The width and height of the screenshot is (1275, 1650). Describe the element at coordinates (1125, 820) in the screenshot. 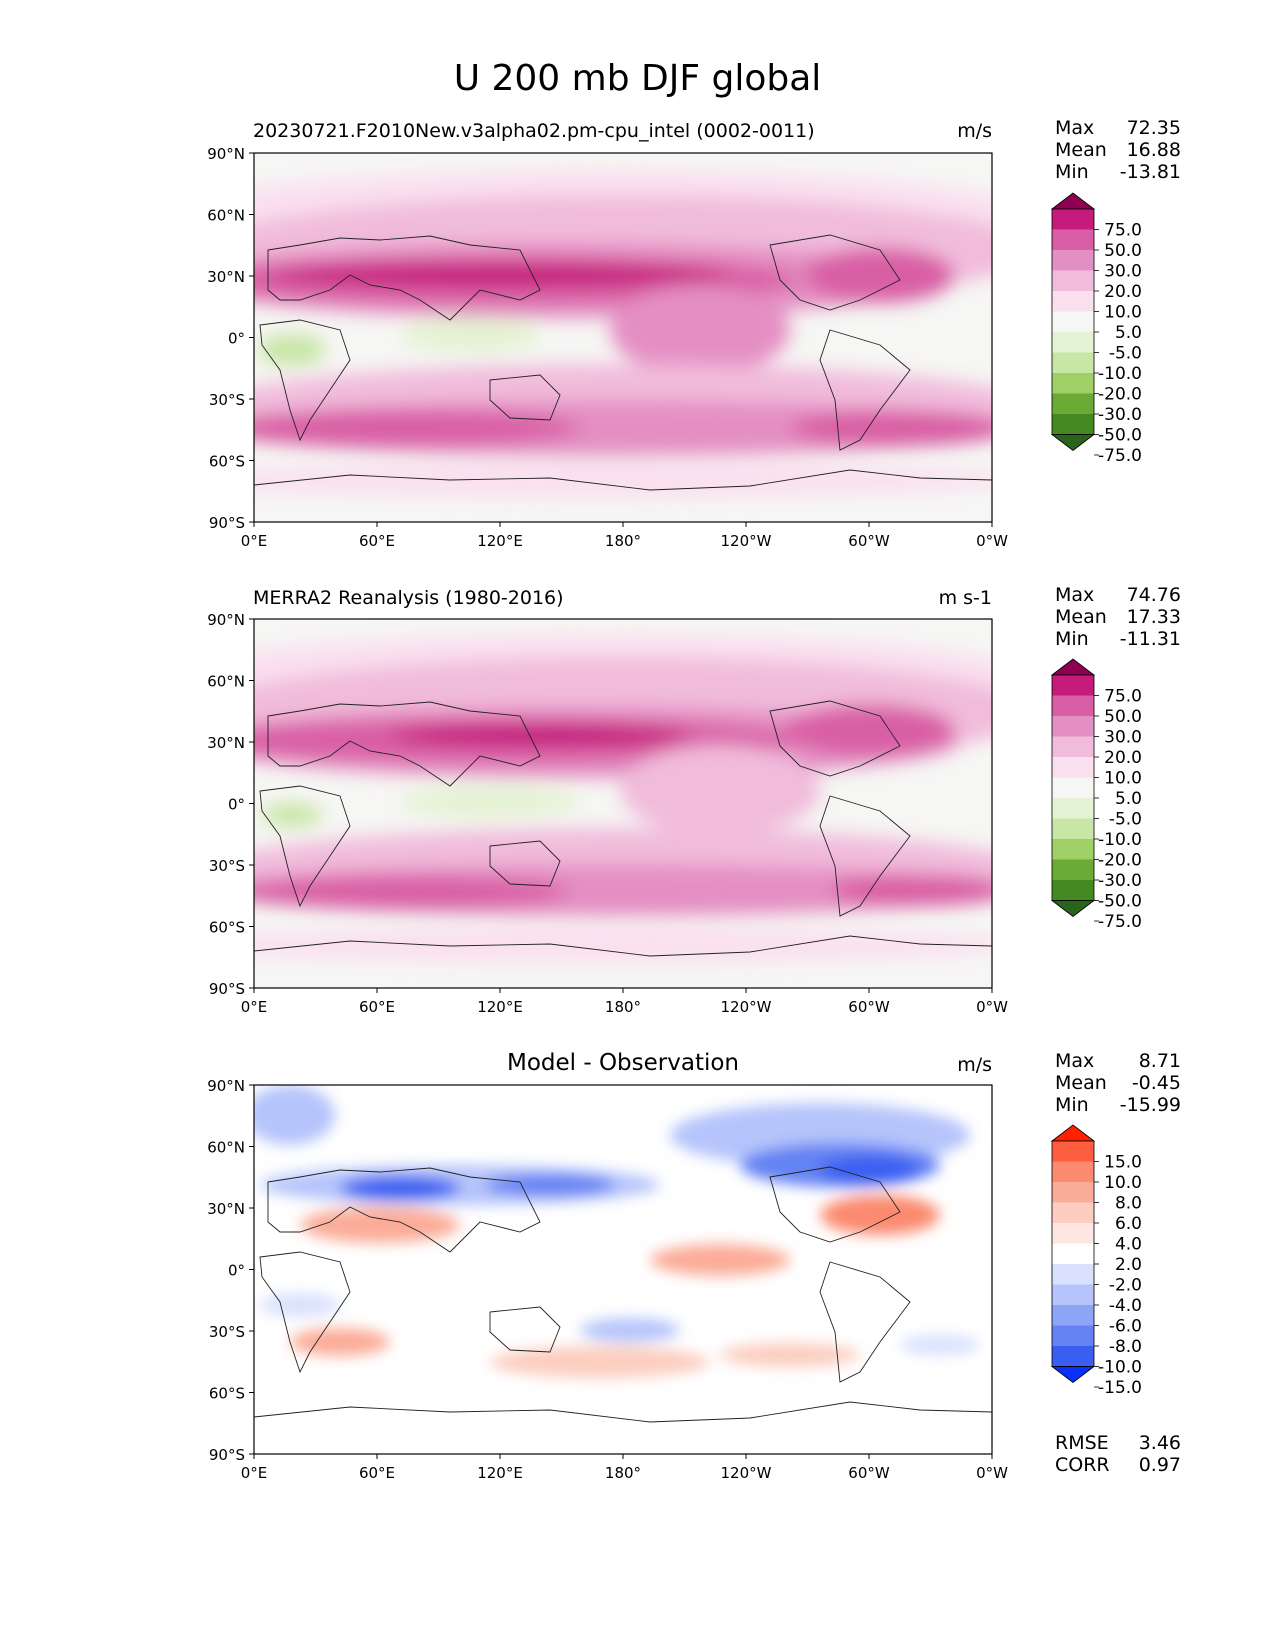

I see `colorbar-tick-label: -5.0` at that location.